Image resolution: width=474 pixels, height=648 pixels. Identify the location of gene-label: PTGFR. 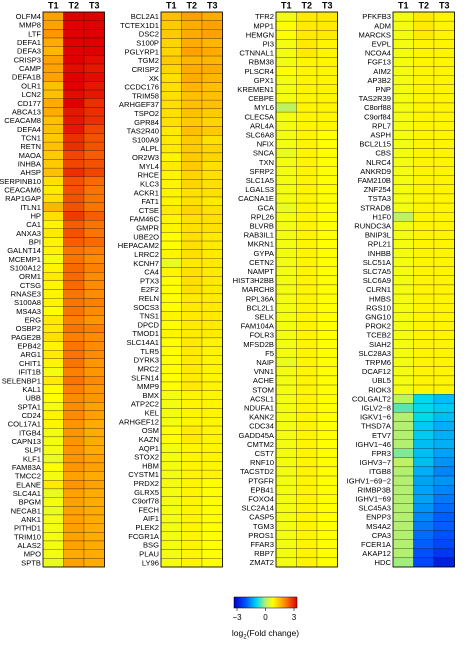
(261, 480).